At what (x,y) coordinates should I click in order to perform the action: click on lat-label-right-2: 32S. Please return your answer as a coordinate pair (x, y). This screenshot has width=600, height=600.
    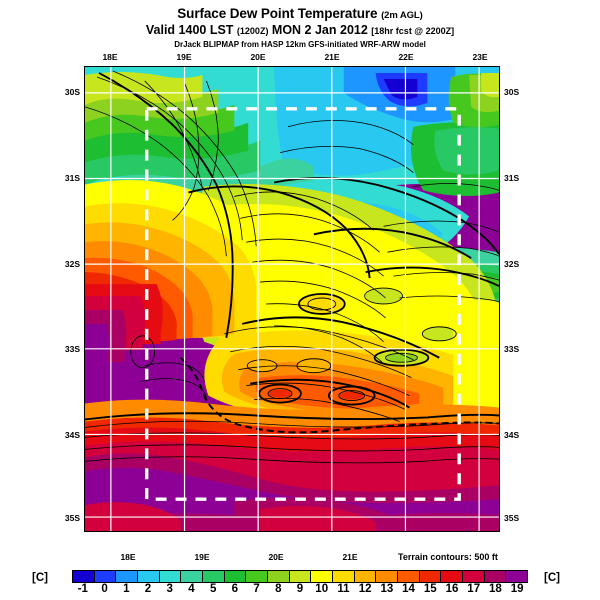
    Looking at the image, I should click on (512, 264).